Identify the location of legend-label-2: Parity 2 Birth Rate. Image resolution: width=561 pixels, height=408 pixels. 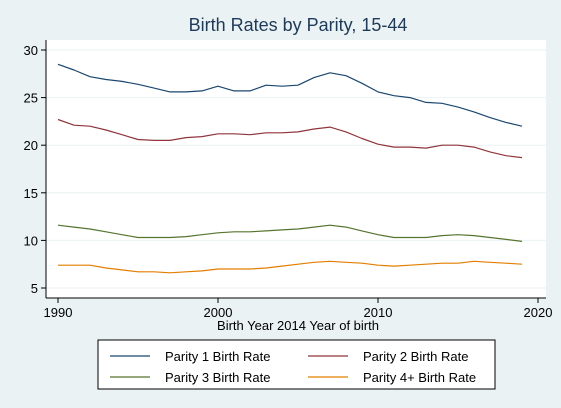
(416, 356).